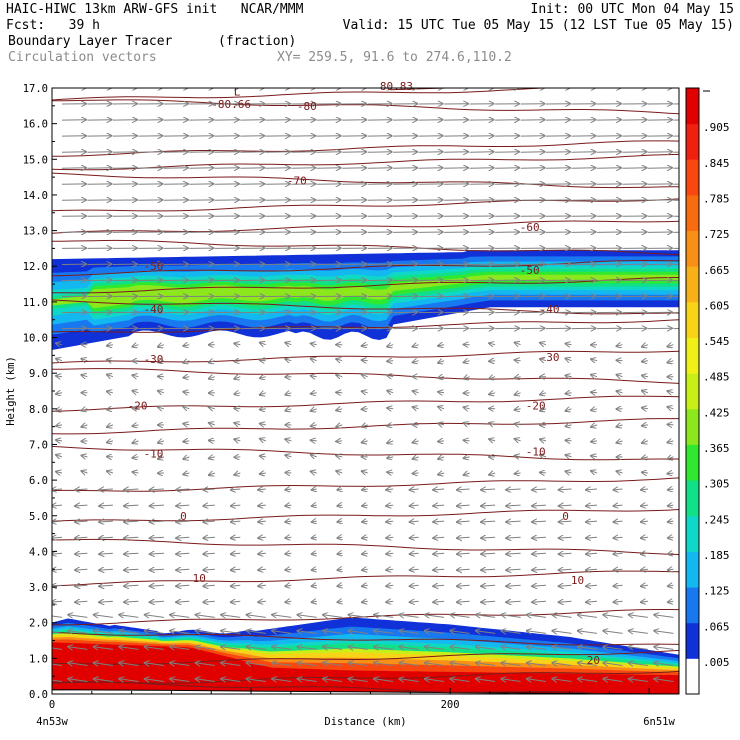  What do you see at coordinates (35, 339) in the screenshot?
I see `y-tick-label: 10.0` at bounding box center [35, 339].